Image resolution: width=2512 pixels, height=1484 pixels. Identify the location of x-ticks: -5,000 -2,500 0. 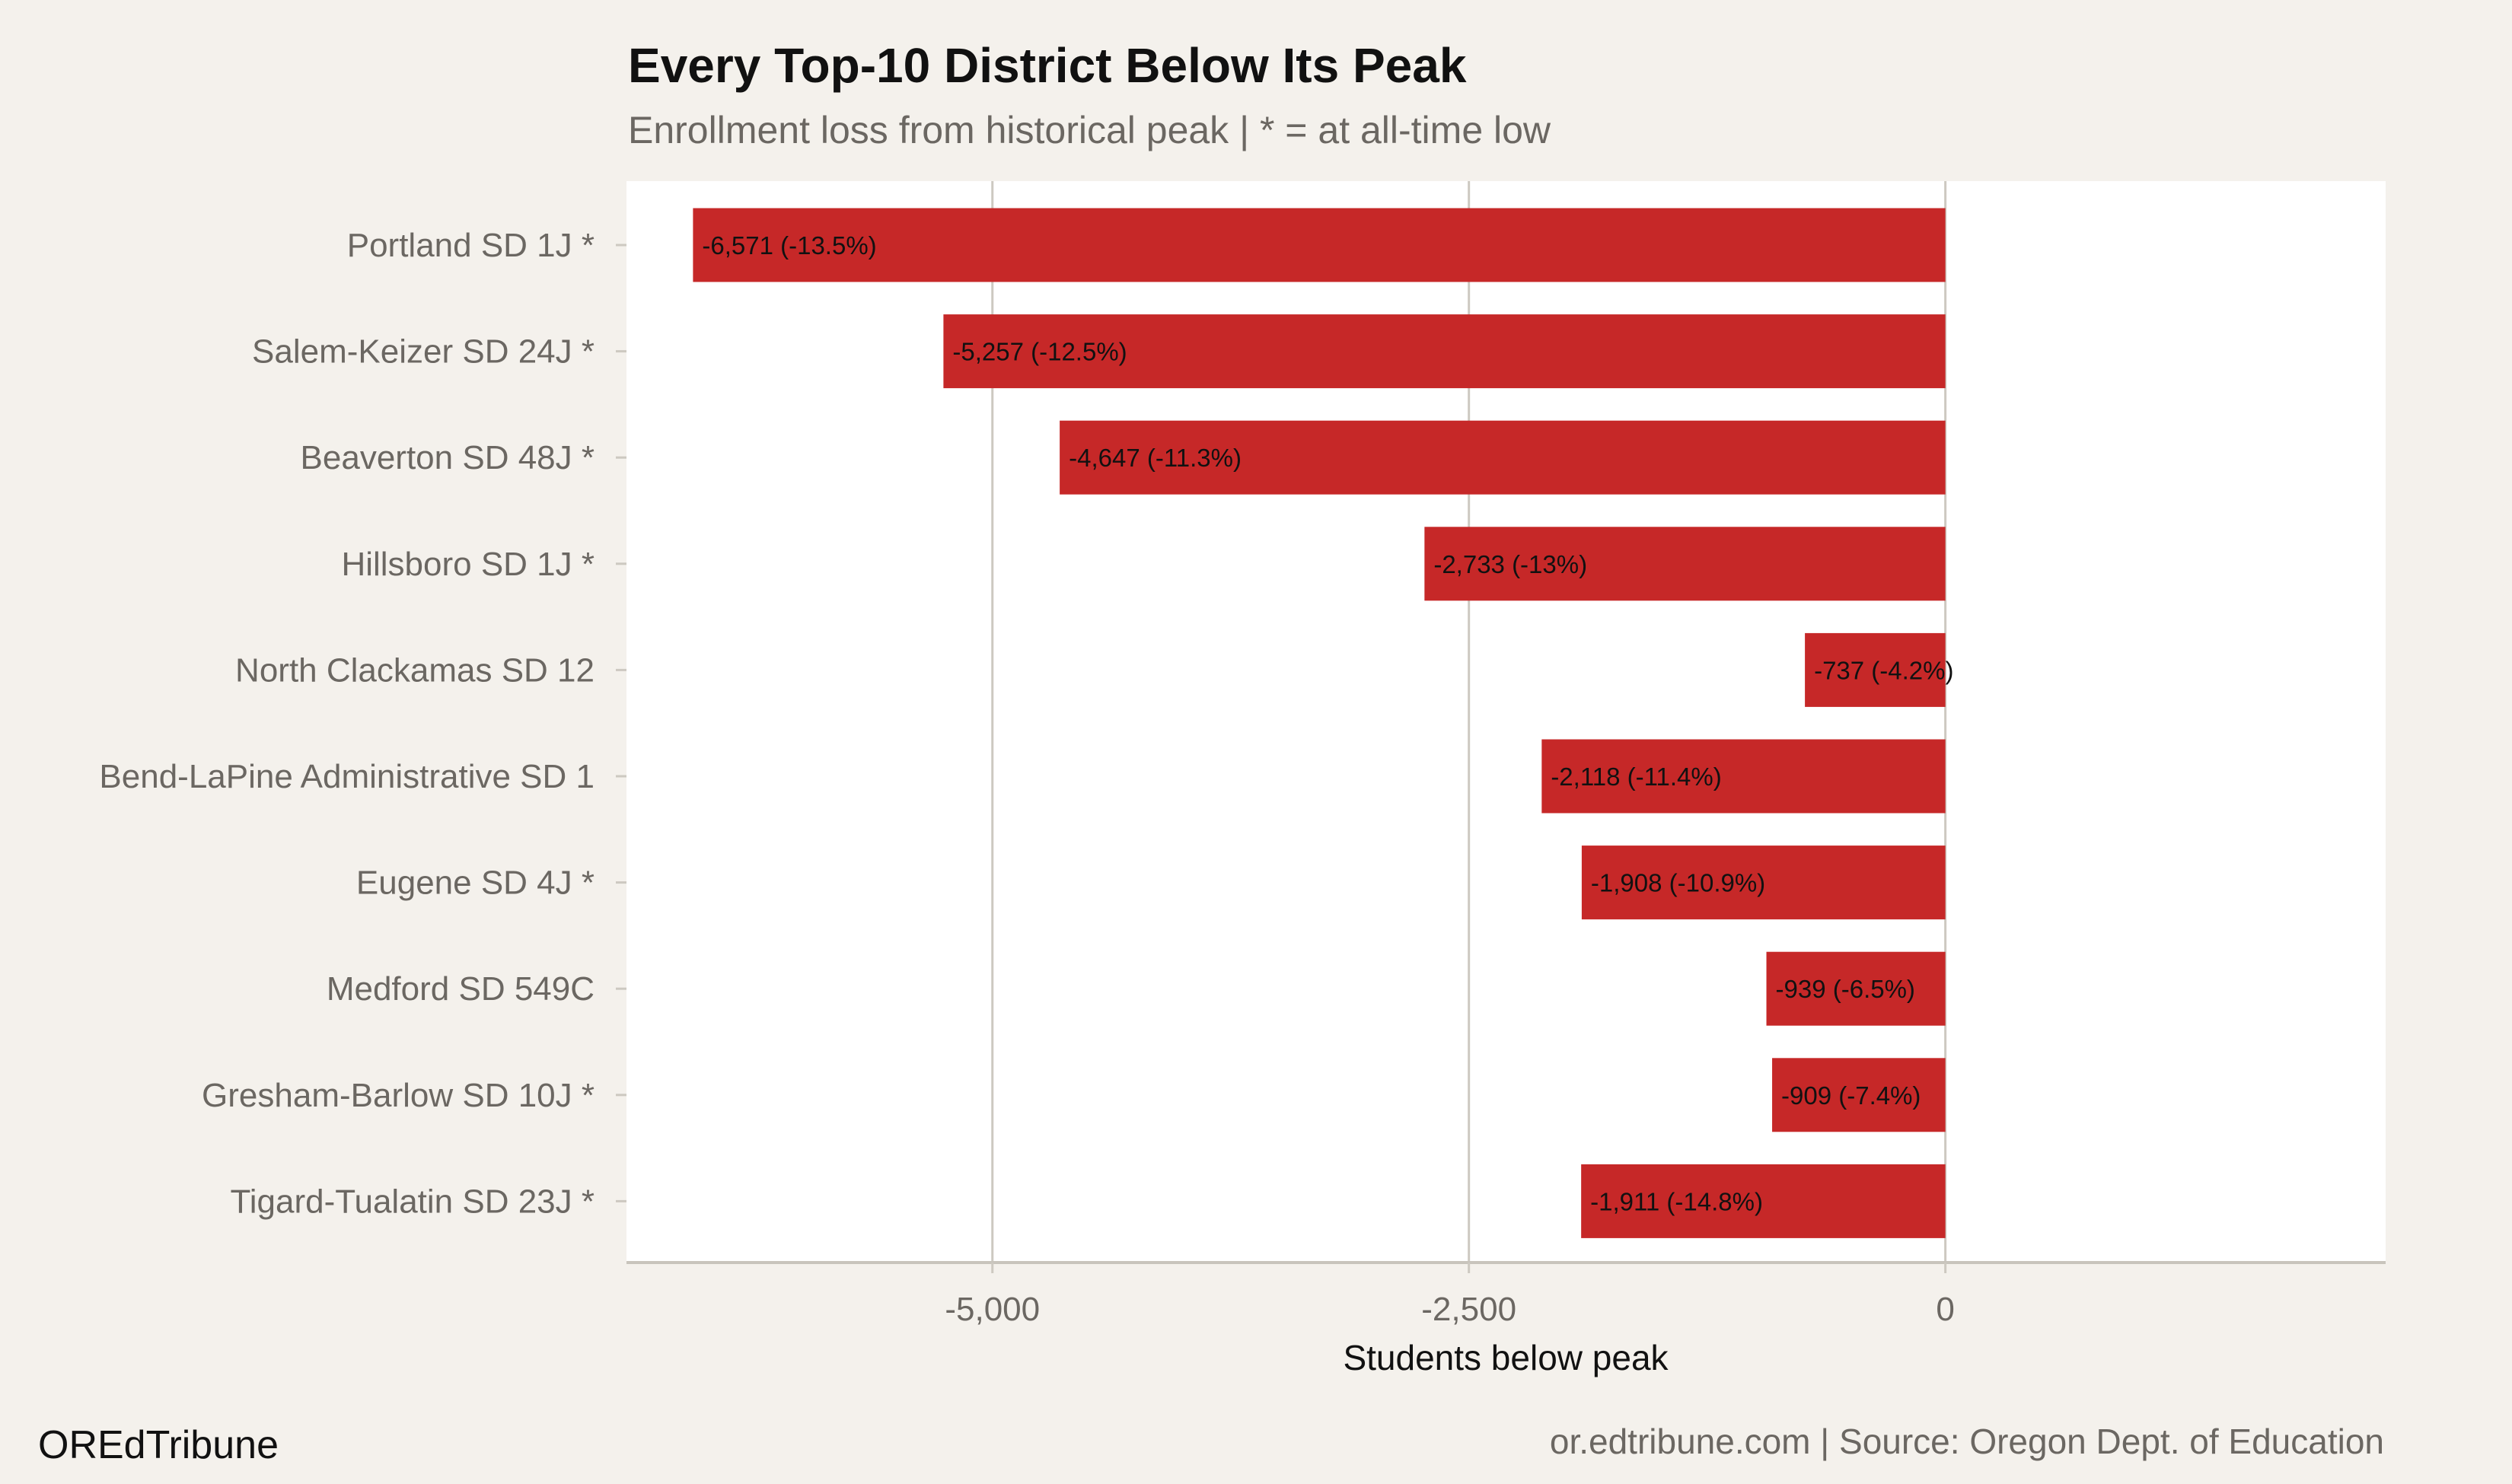
(1450, 1295).